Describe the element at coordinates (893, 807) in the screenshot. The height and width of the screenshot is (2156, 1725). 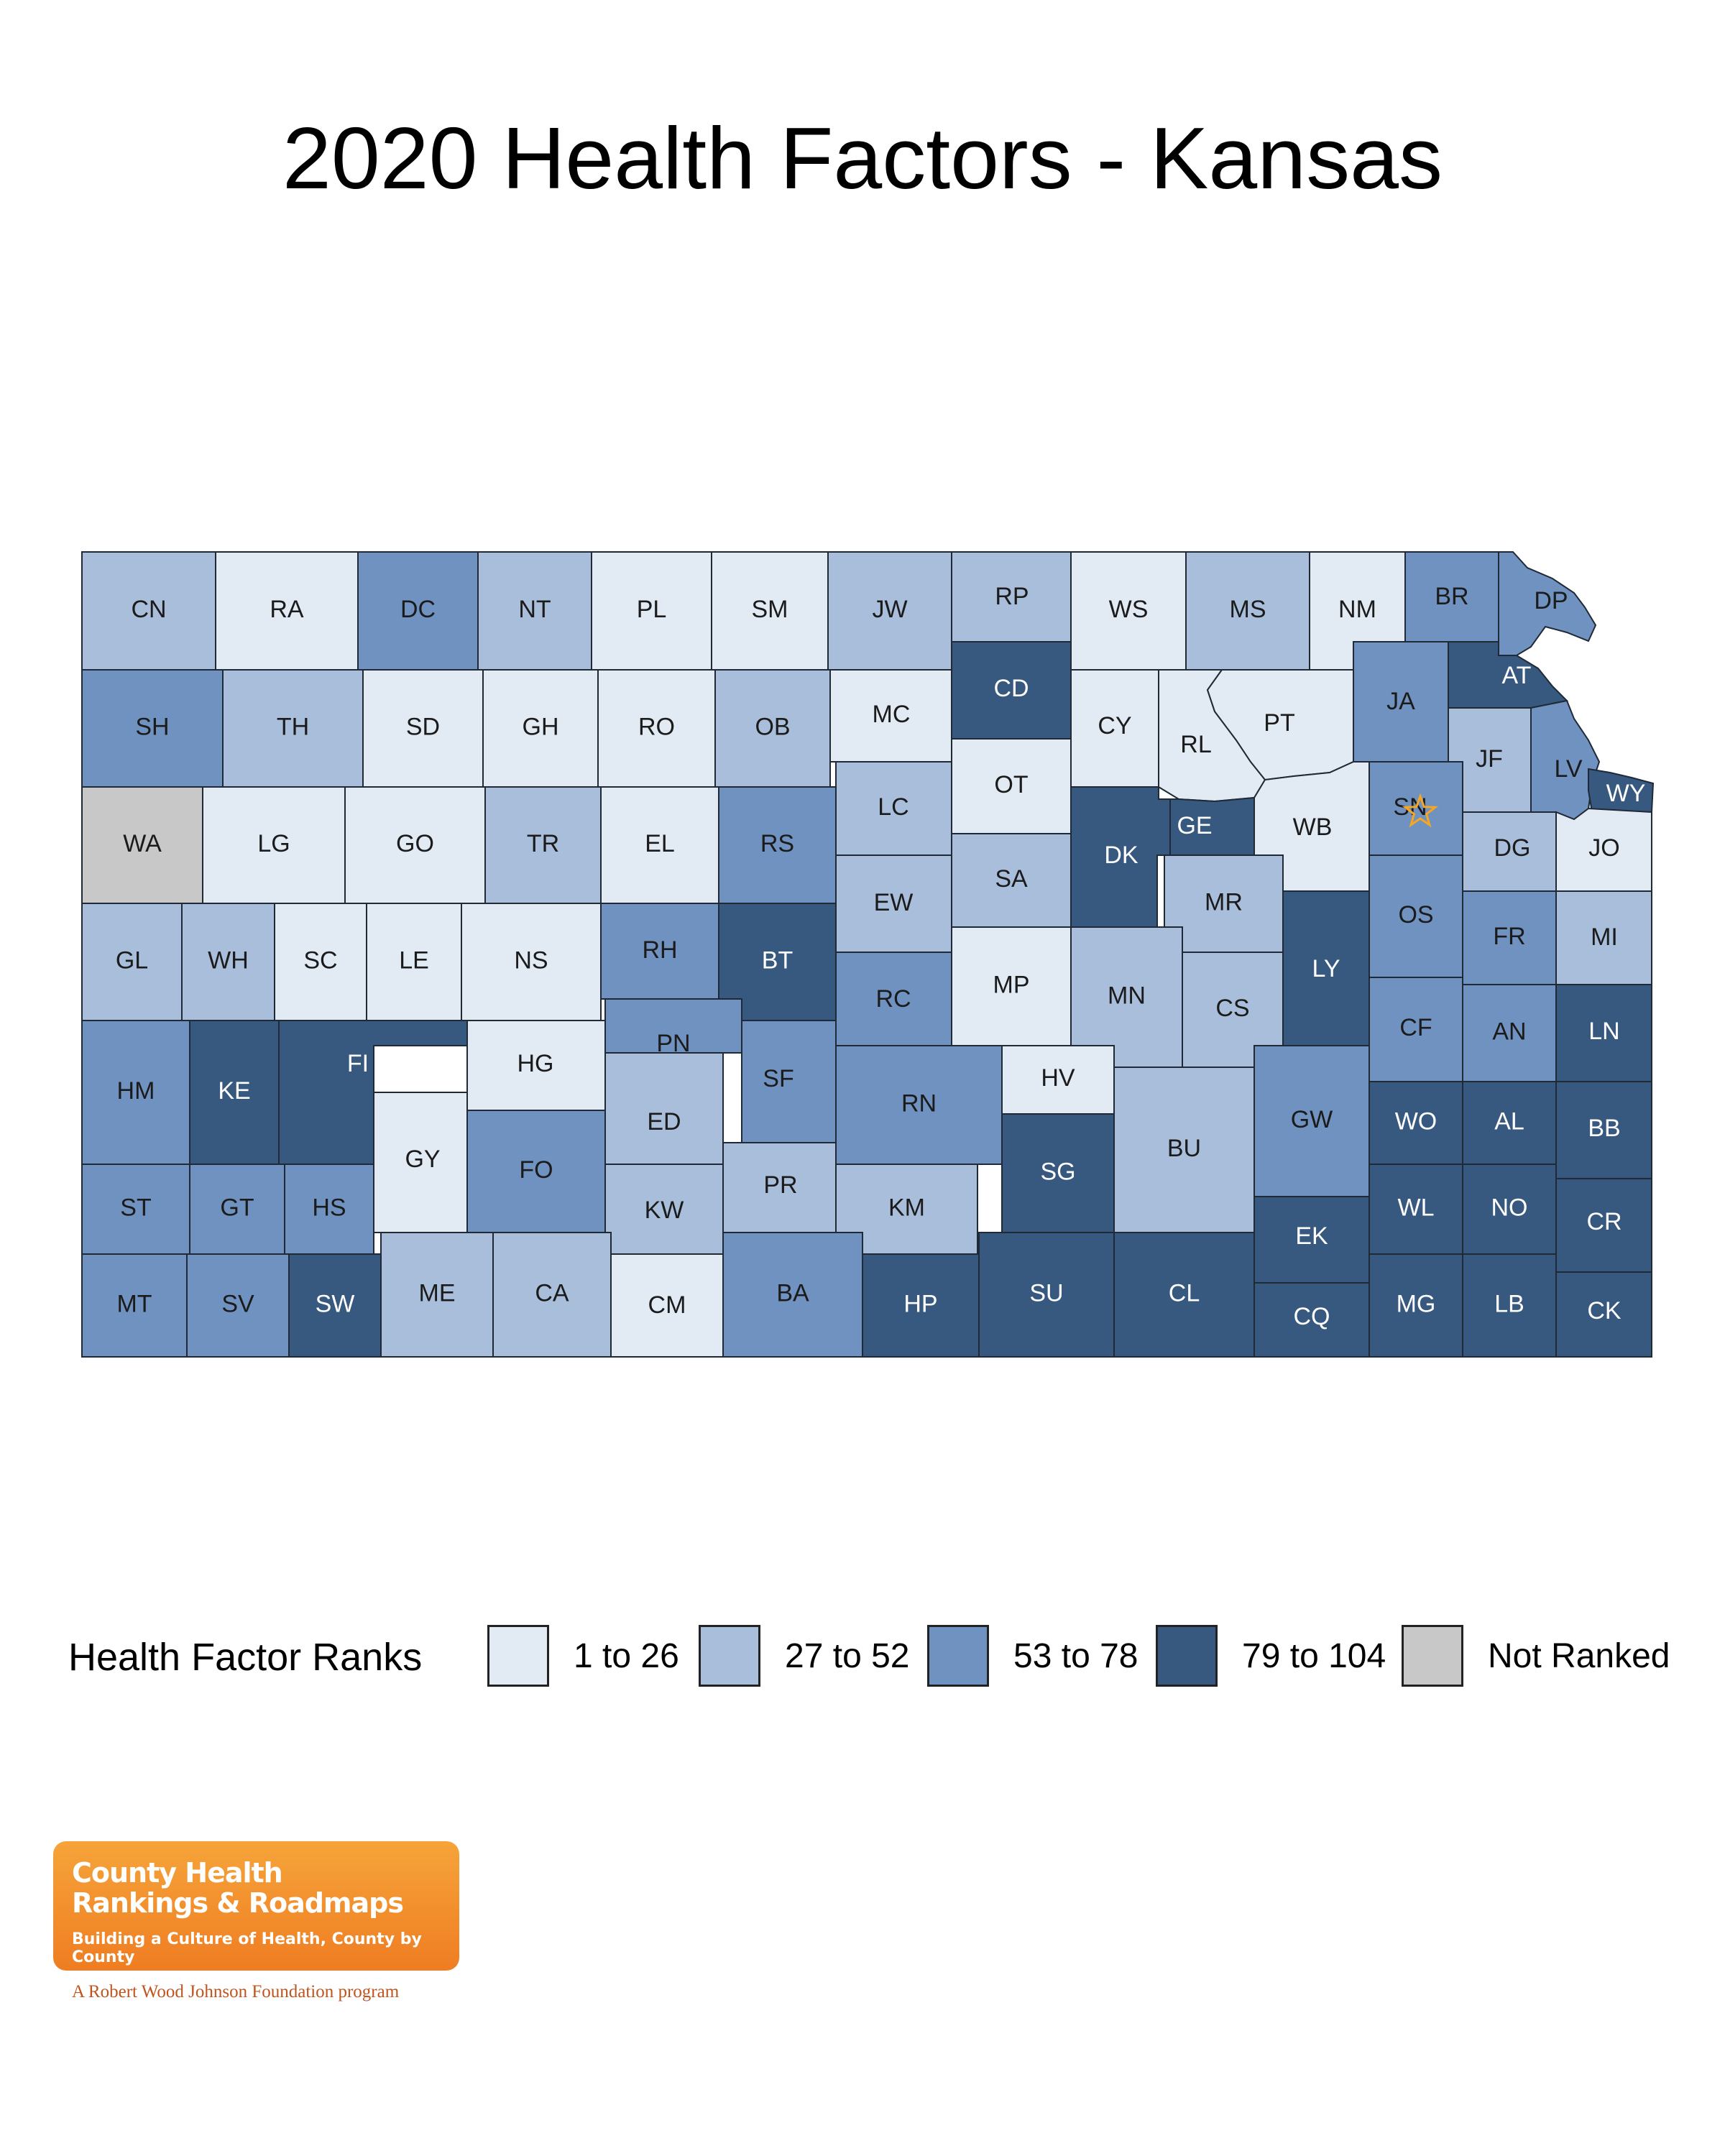
I see `county-label-lc: LC` at that location.